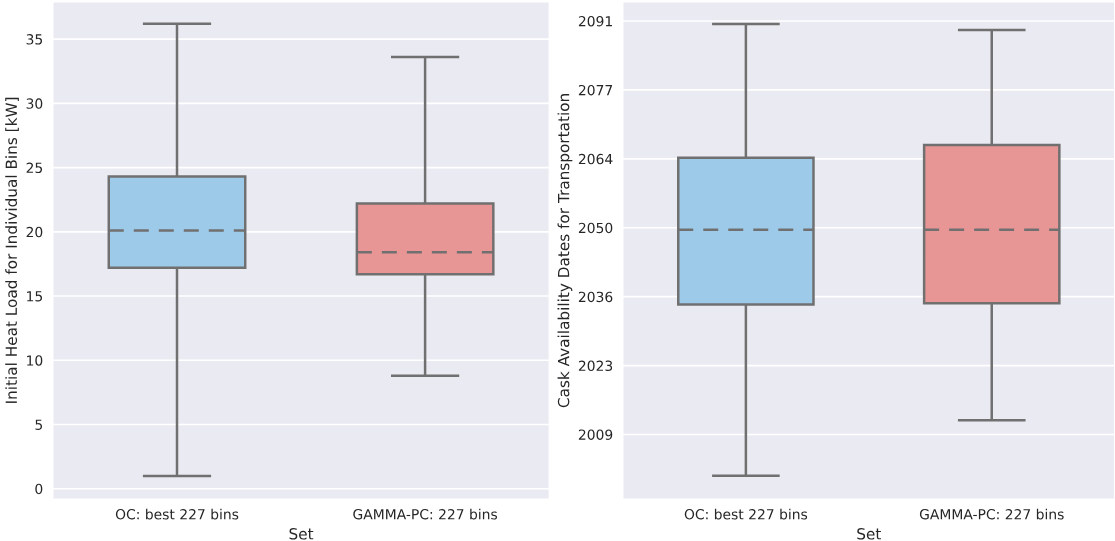 The height and width of the screenshot is (541, 1115). Describe the element at coordinates (595, 90) in the screenshot. I see `y-tick-label: 2077` at that location.